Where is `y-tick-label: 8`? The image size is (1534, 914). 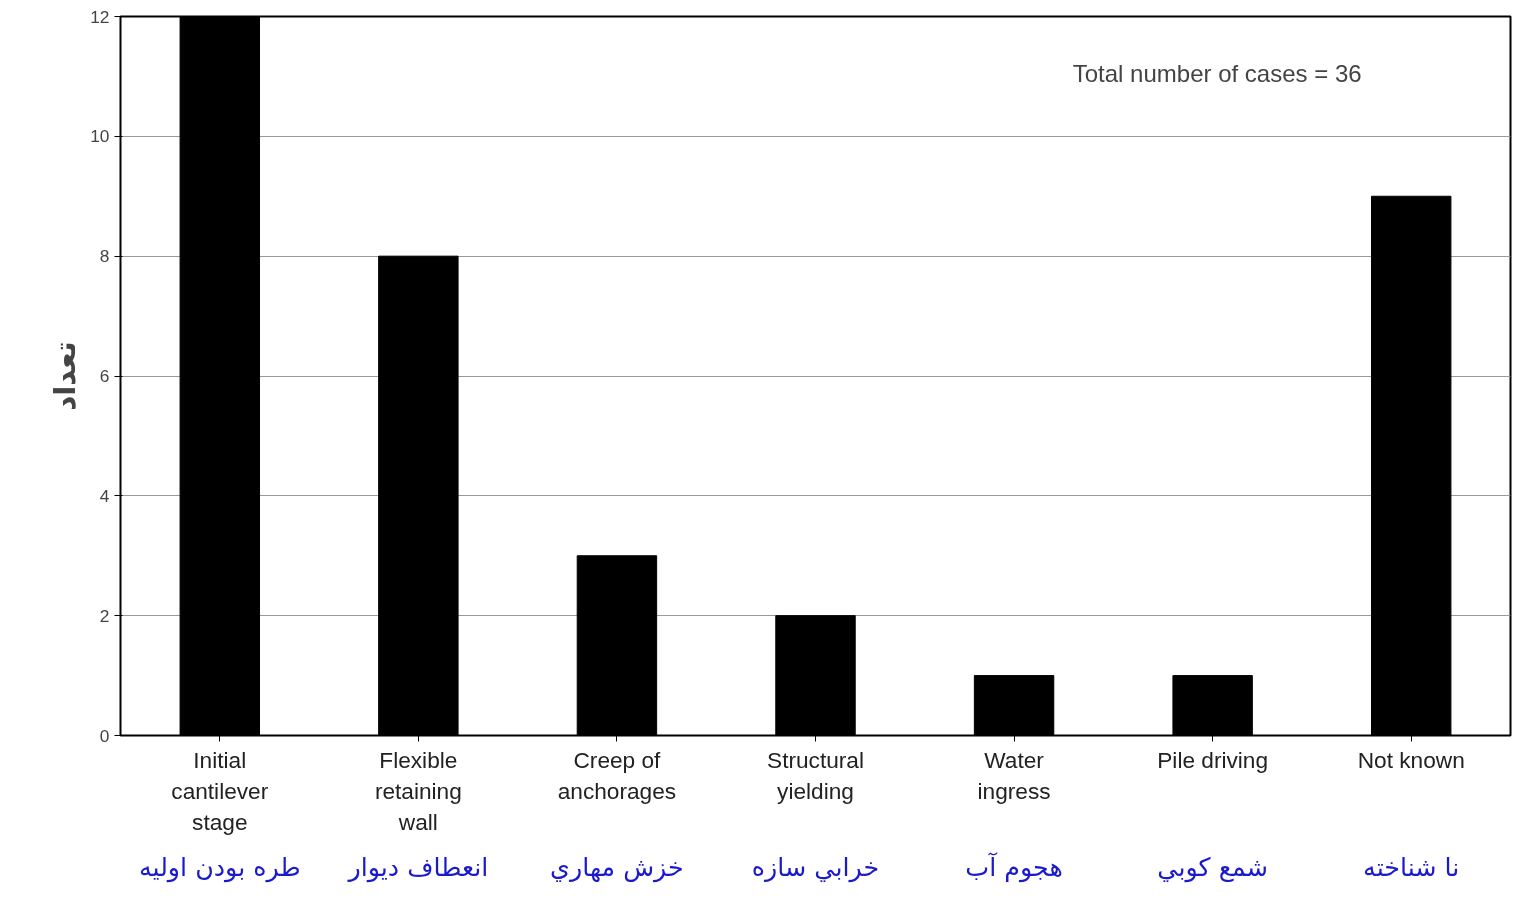
y-tick-label: 8 is located at coordinates (104, 256).